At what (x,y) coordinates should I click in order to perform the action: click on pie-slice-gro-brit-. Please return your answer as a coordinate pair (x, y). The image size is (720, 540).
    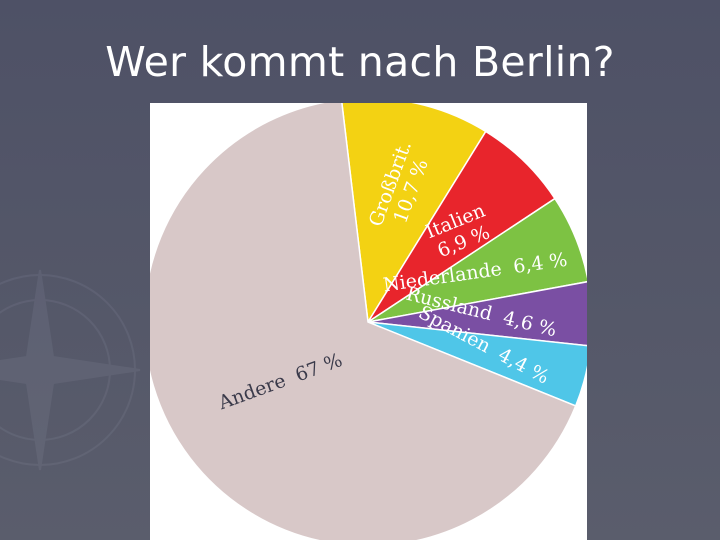
    Looking at the image, I should click on (414, 214).